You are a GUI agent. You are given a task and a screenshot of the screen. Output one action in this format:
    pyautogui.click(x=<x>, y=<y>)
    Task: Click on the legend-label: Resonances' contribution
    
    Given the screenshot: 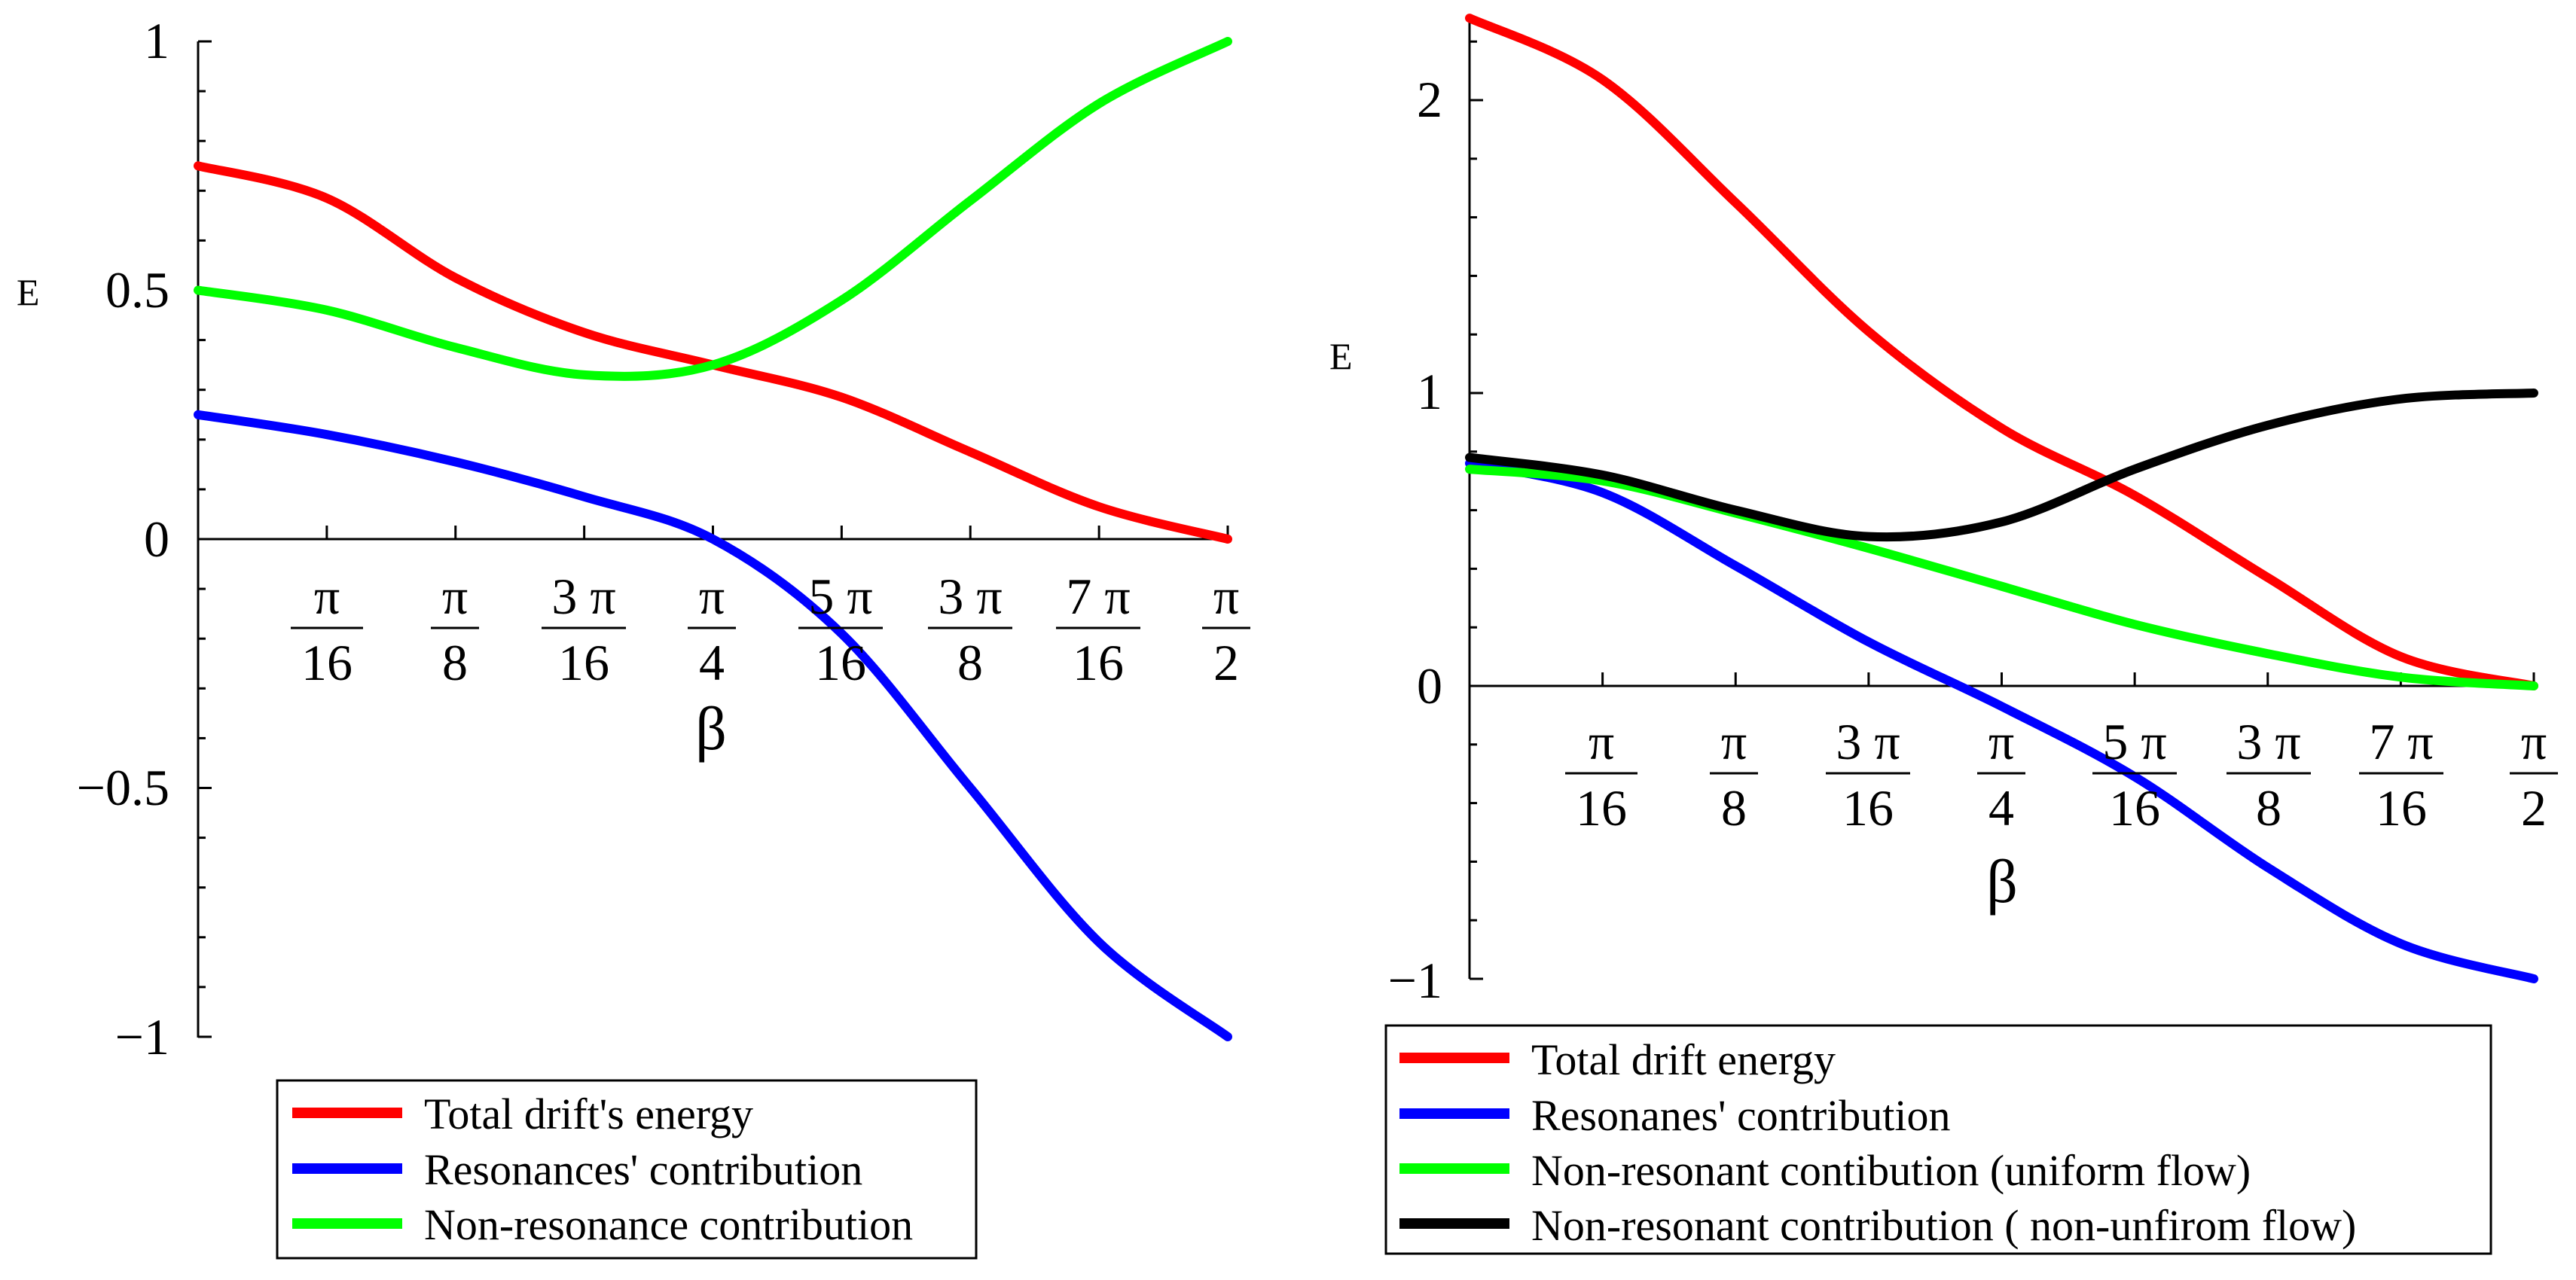 What is the action you would take?
    pyautogui.click(x=643, y=1169)
    